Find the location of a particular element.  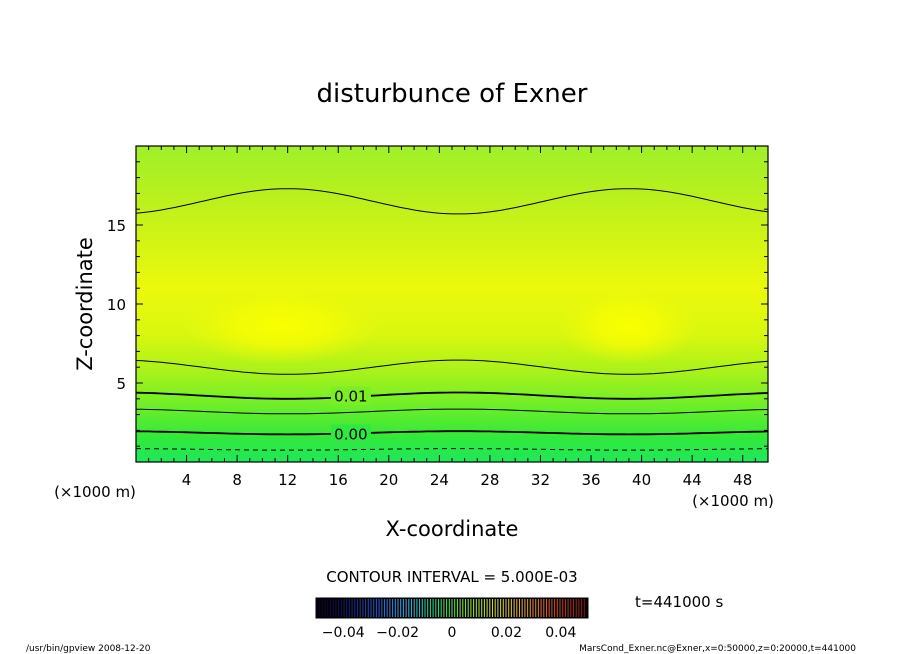

x-tick-label: 32 is located at coordinates (540, 480).